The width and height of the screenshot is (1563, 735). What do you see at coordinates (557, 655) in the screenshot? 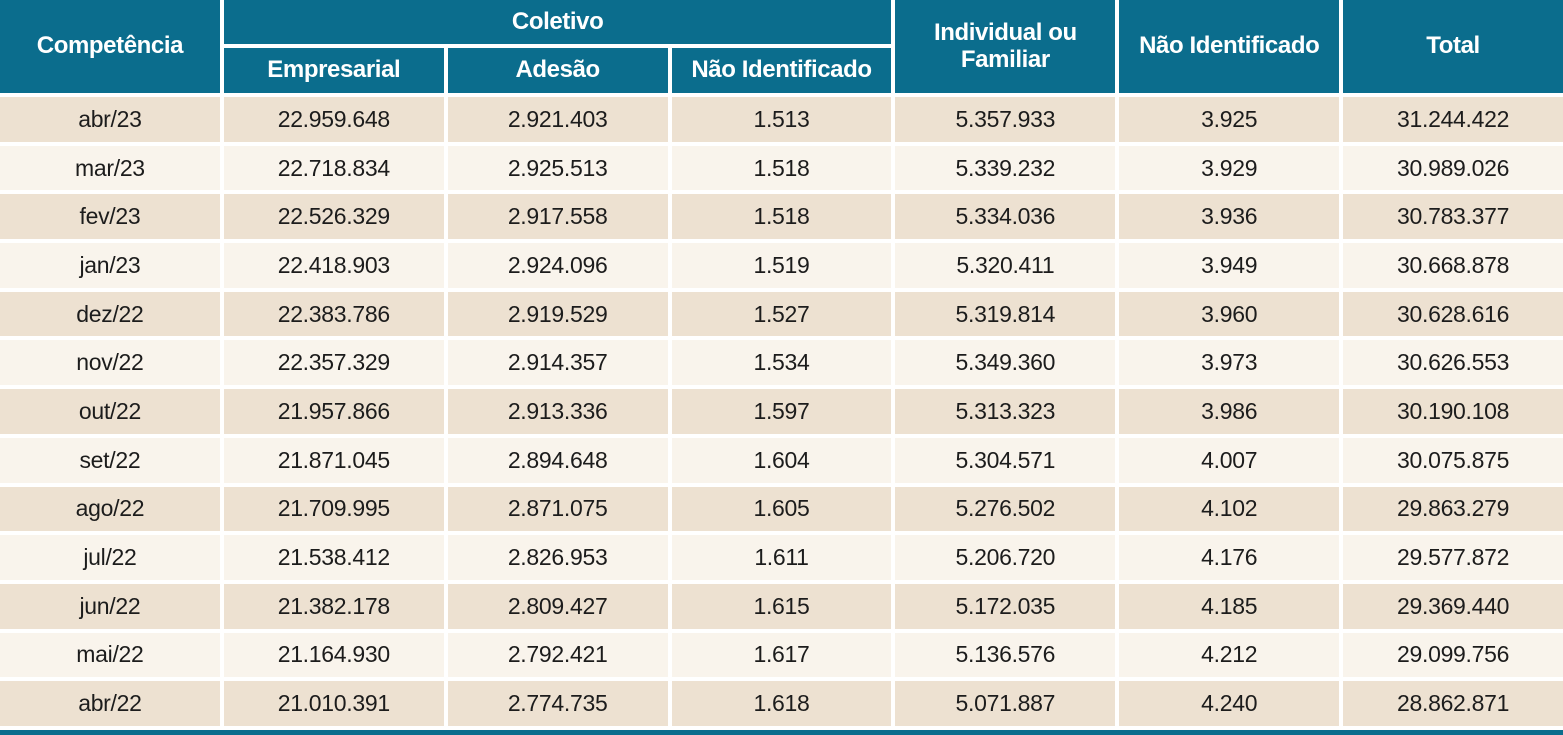
I see `table-cell: 2.792.421` at bounding box center [557, 655].